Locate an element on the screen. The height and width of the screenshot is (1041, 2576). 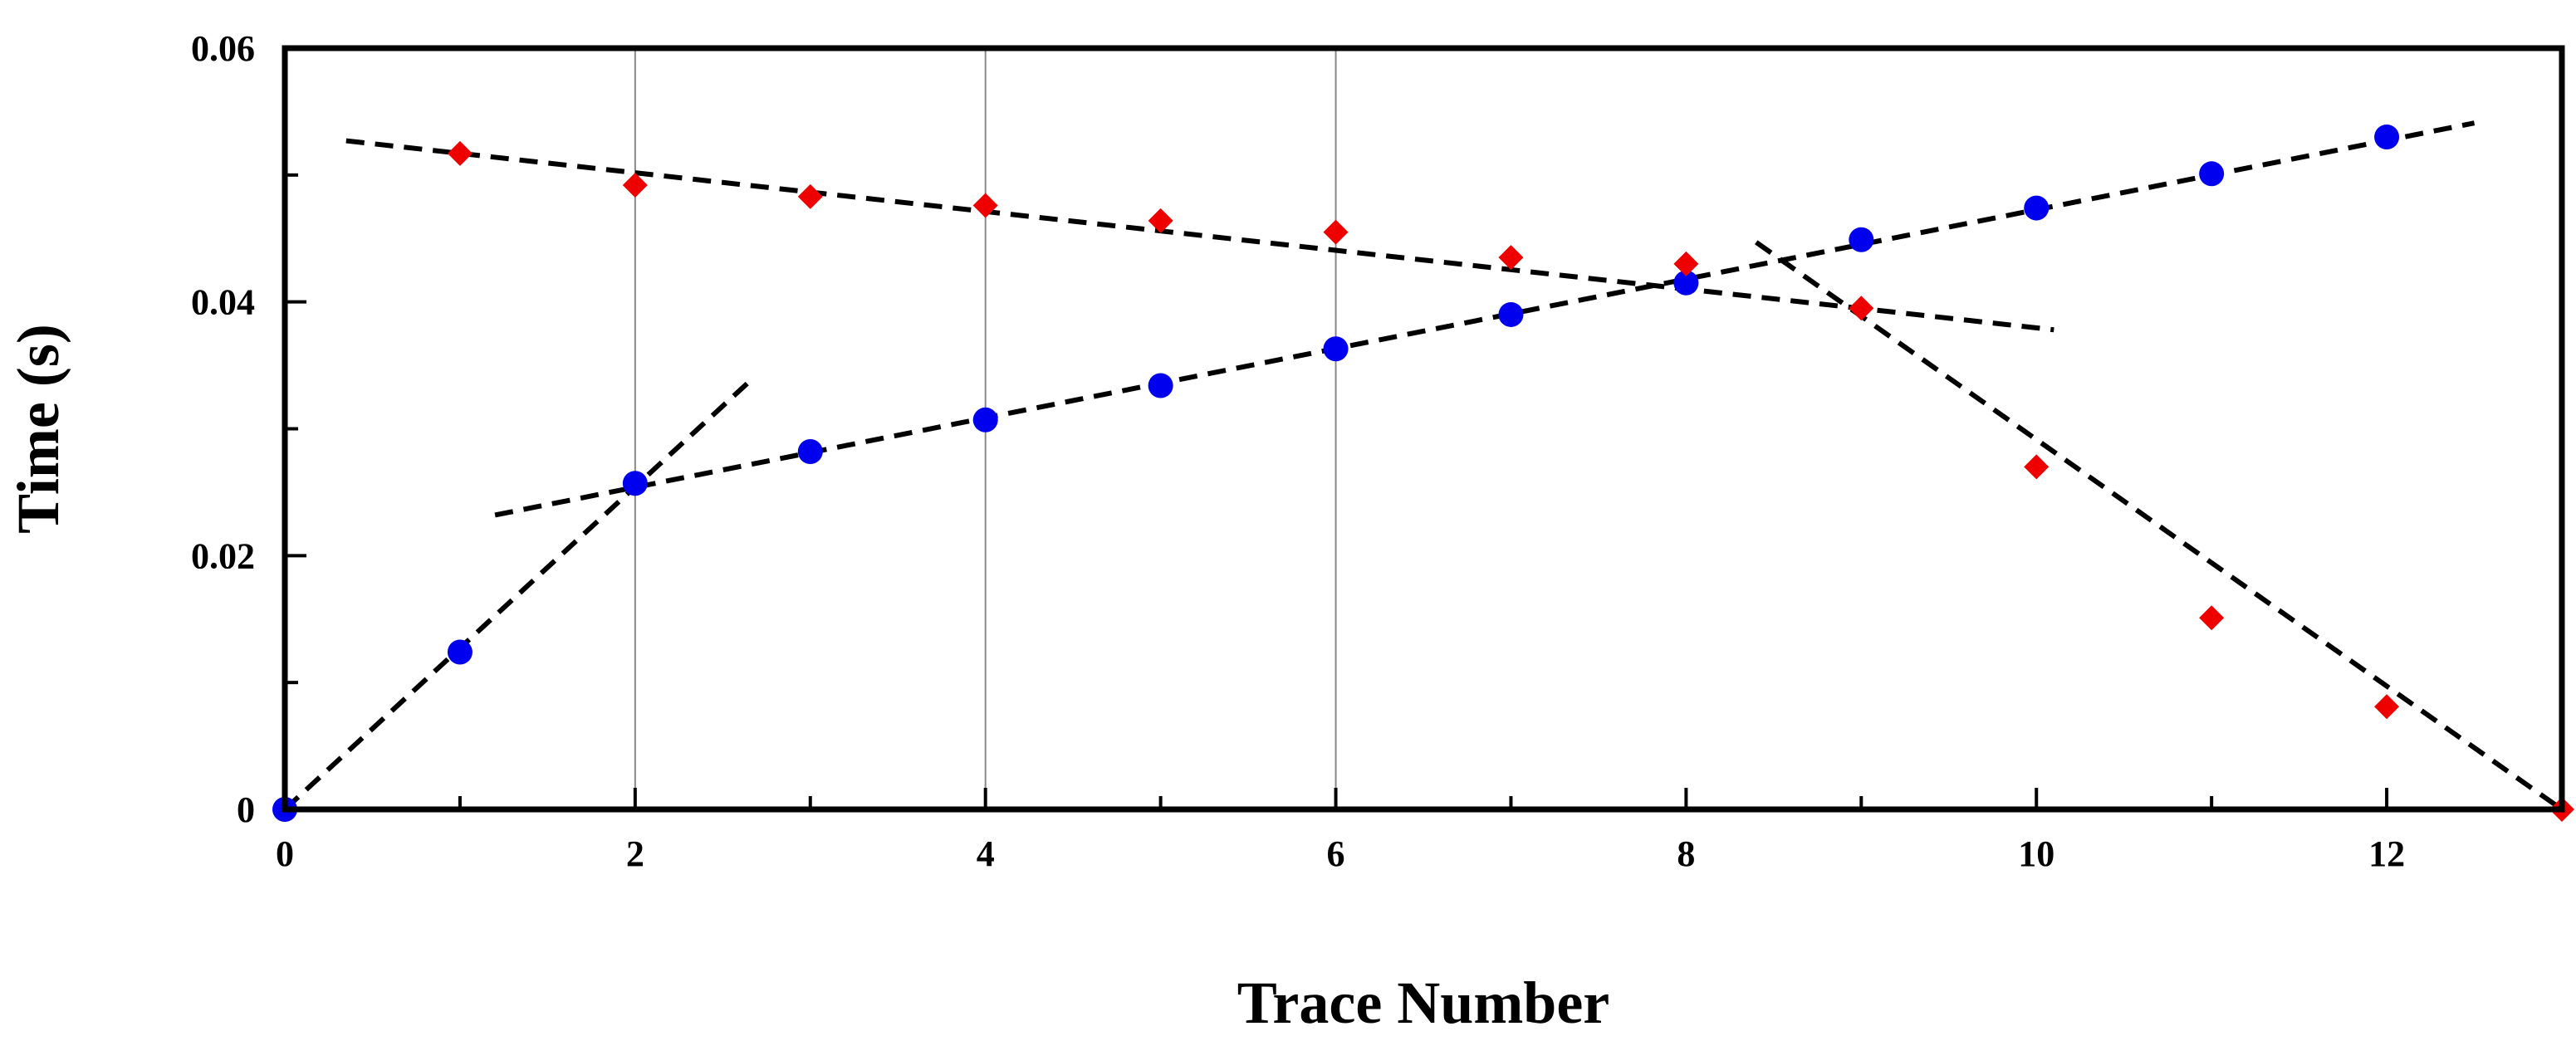
x-tick-label: 0 is located at coordinates (285, 853).